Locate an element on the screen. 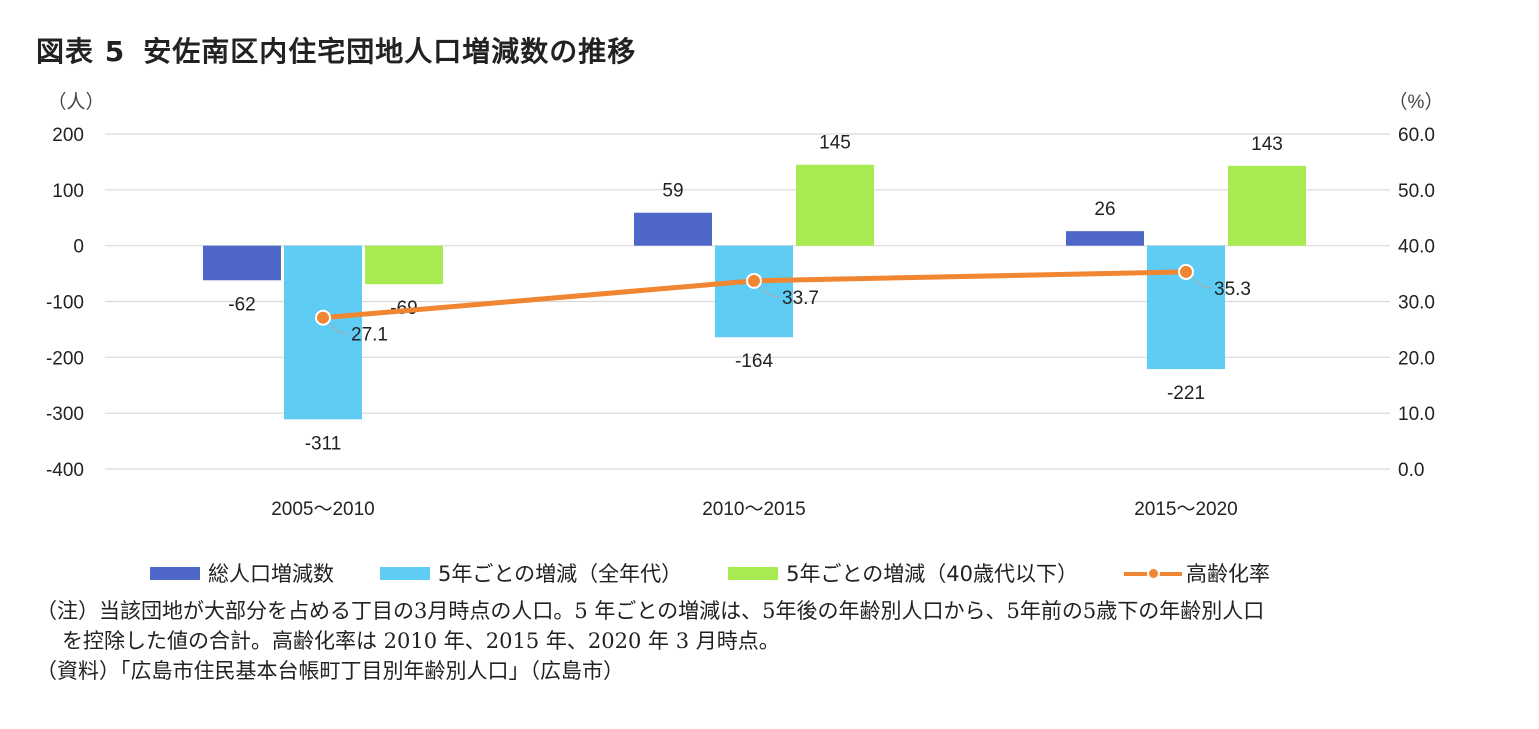  legend-label-aging-rate: 高齢化率 is located at coordinates (1228, 574).